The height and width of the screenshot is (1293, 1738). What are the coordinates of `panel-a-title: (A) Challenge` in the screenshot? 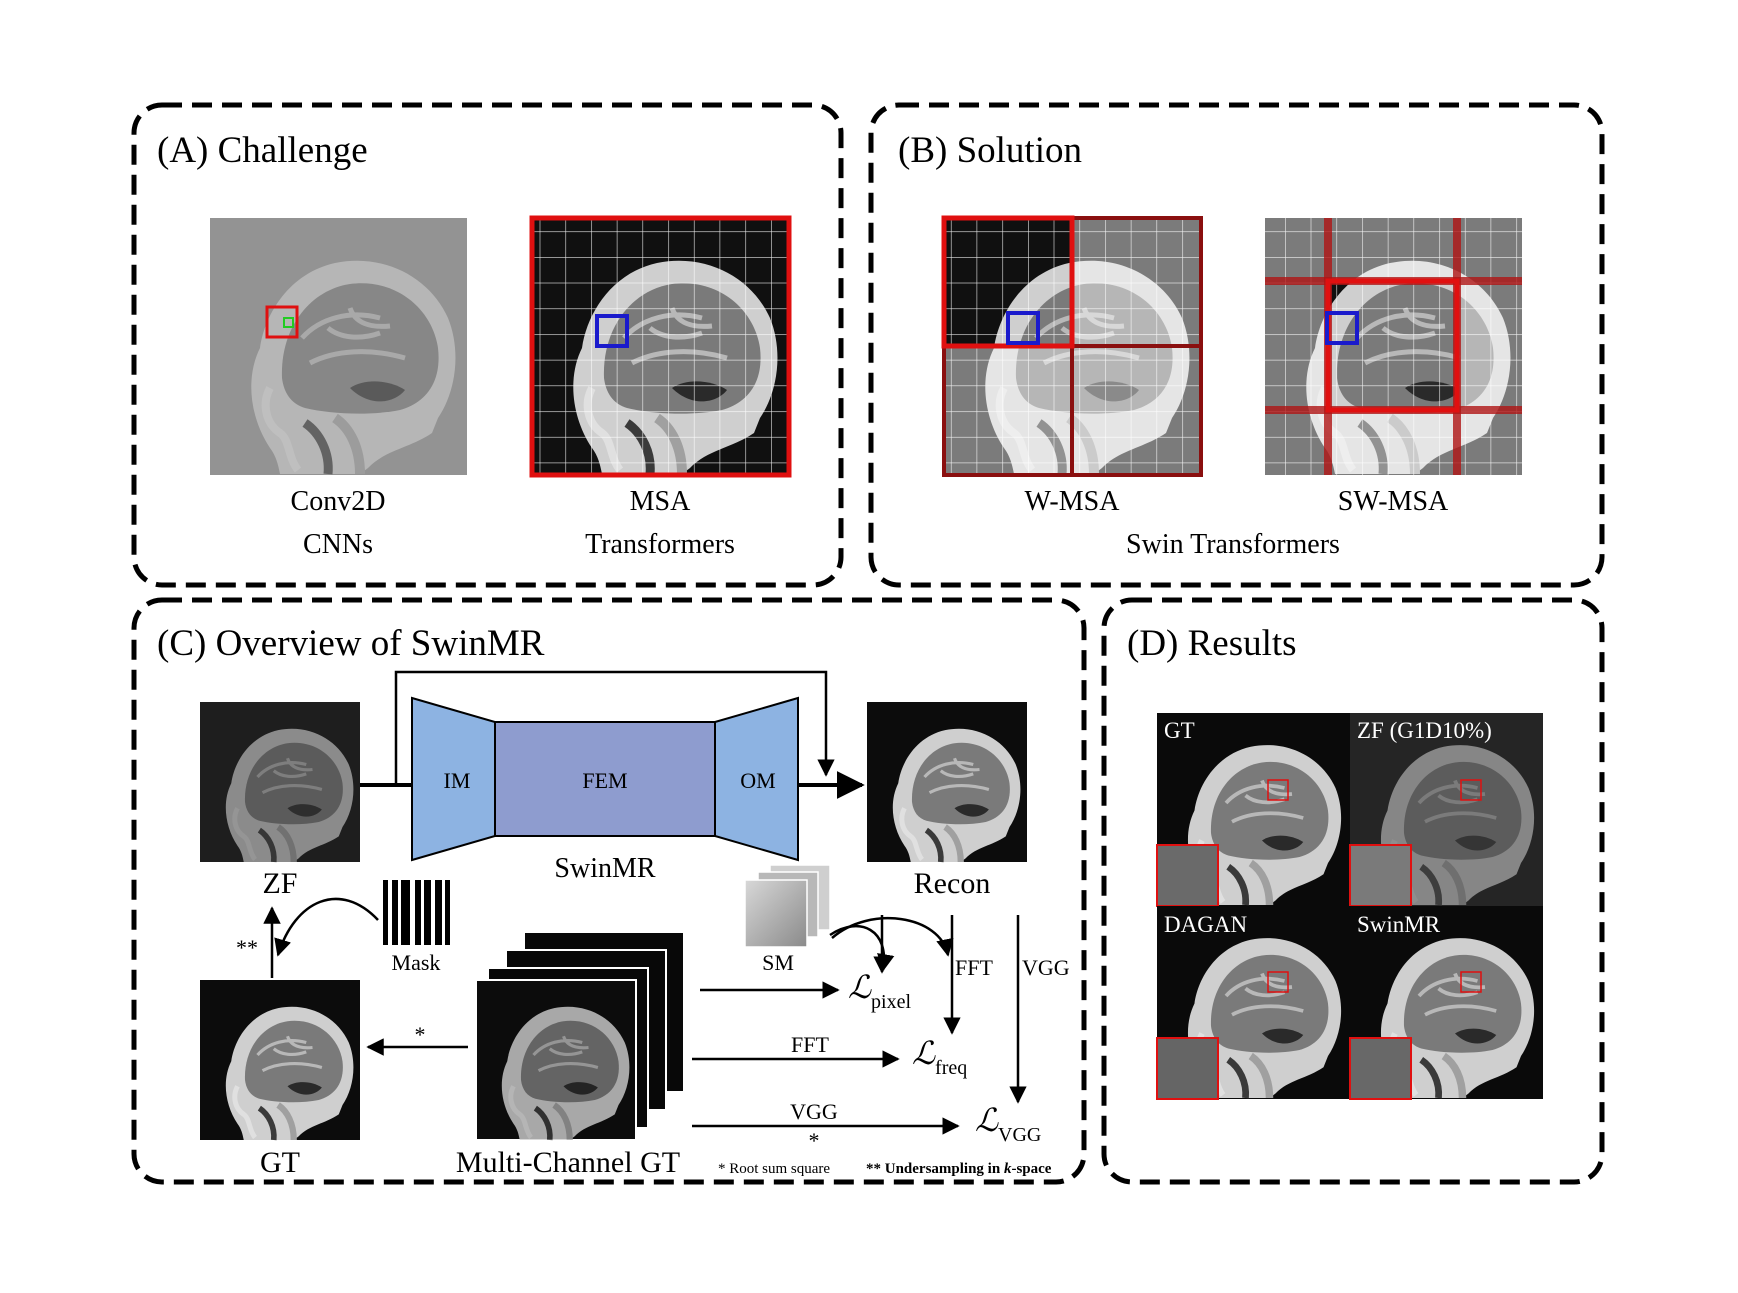 It's located at (262, 150).